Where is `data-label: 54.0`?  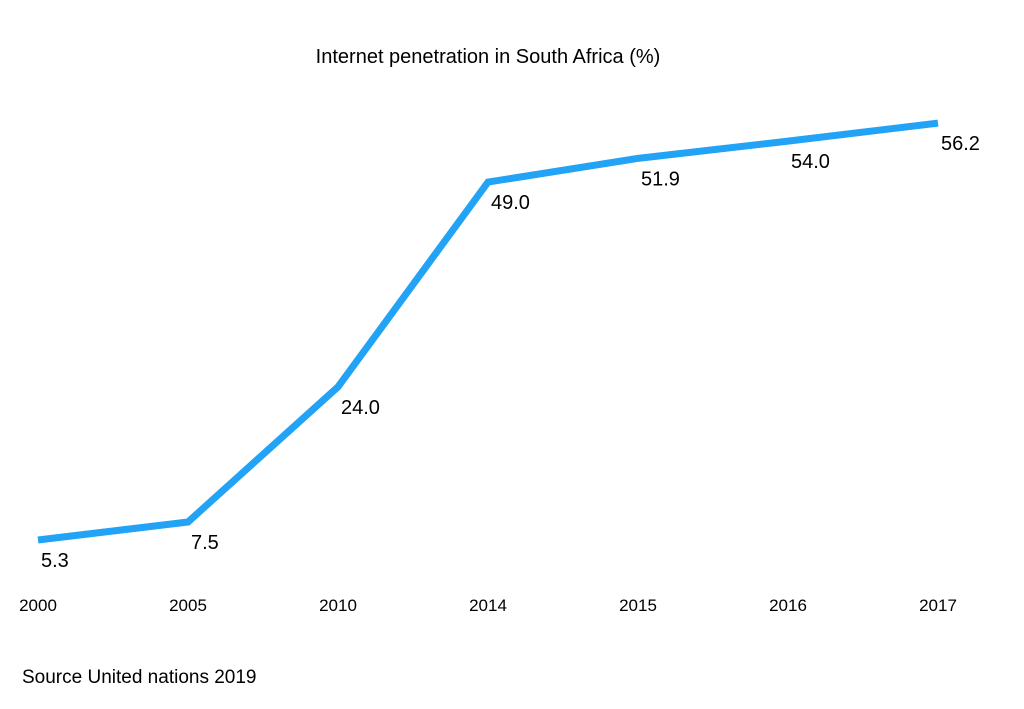 data-label: 54.0 is located at coordinates (810, 162).